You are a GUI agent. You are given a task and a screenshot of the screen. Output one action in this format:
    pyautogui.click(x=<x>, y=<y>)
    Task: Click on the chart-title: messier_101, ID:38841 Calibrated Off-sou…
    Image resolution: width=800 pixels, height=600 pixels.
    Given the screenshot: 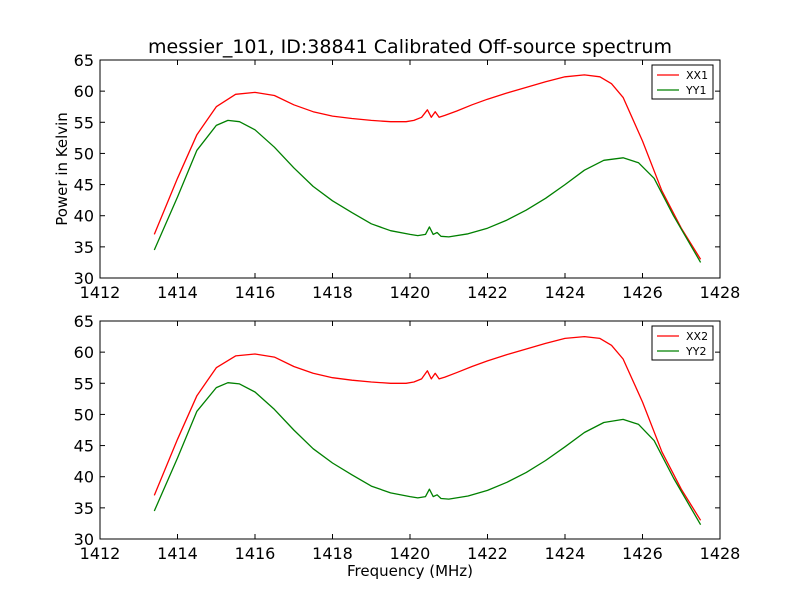 What is the action you would take?
    pyautogui.click(x=410, y=47)
    